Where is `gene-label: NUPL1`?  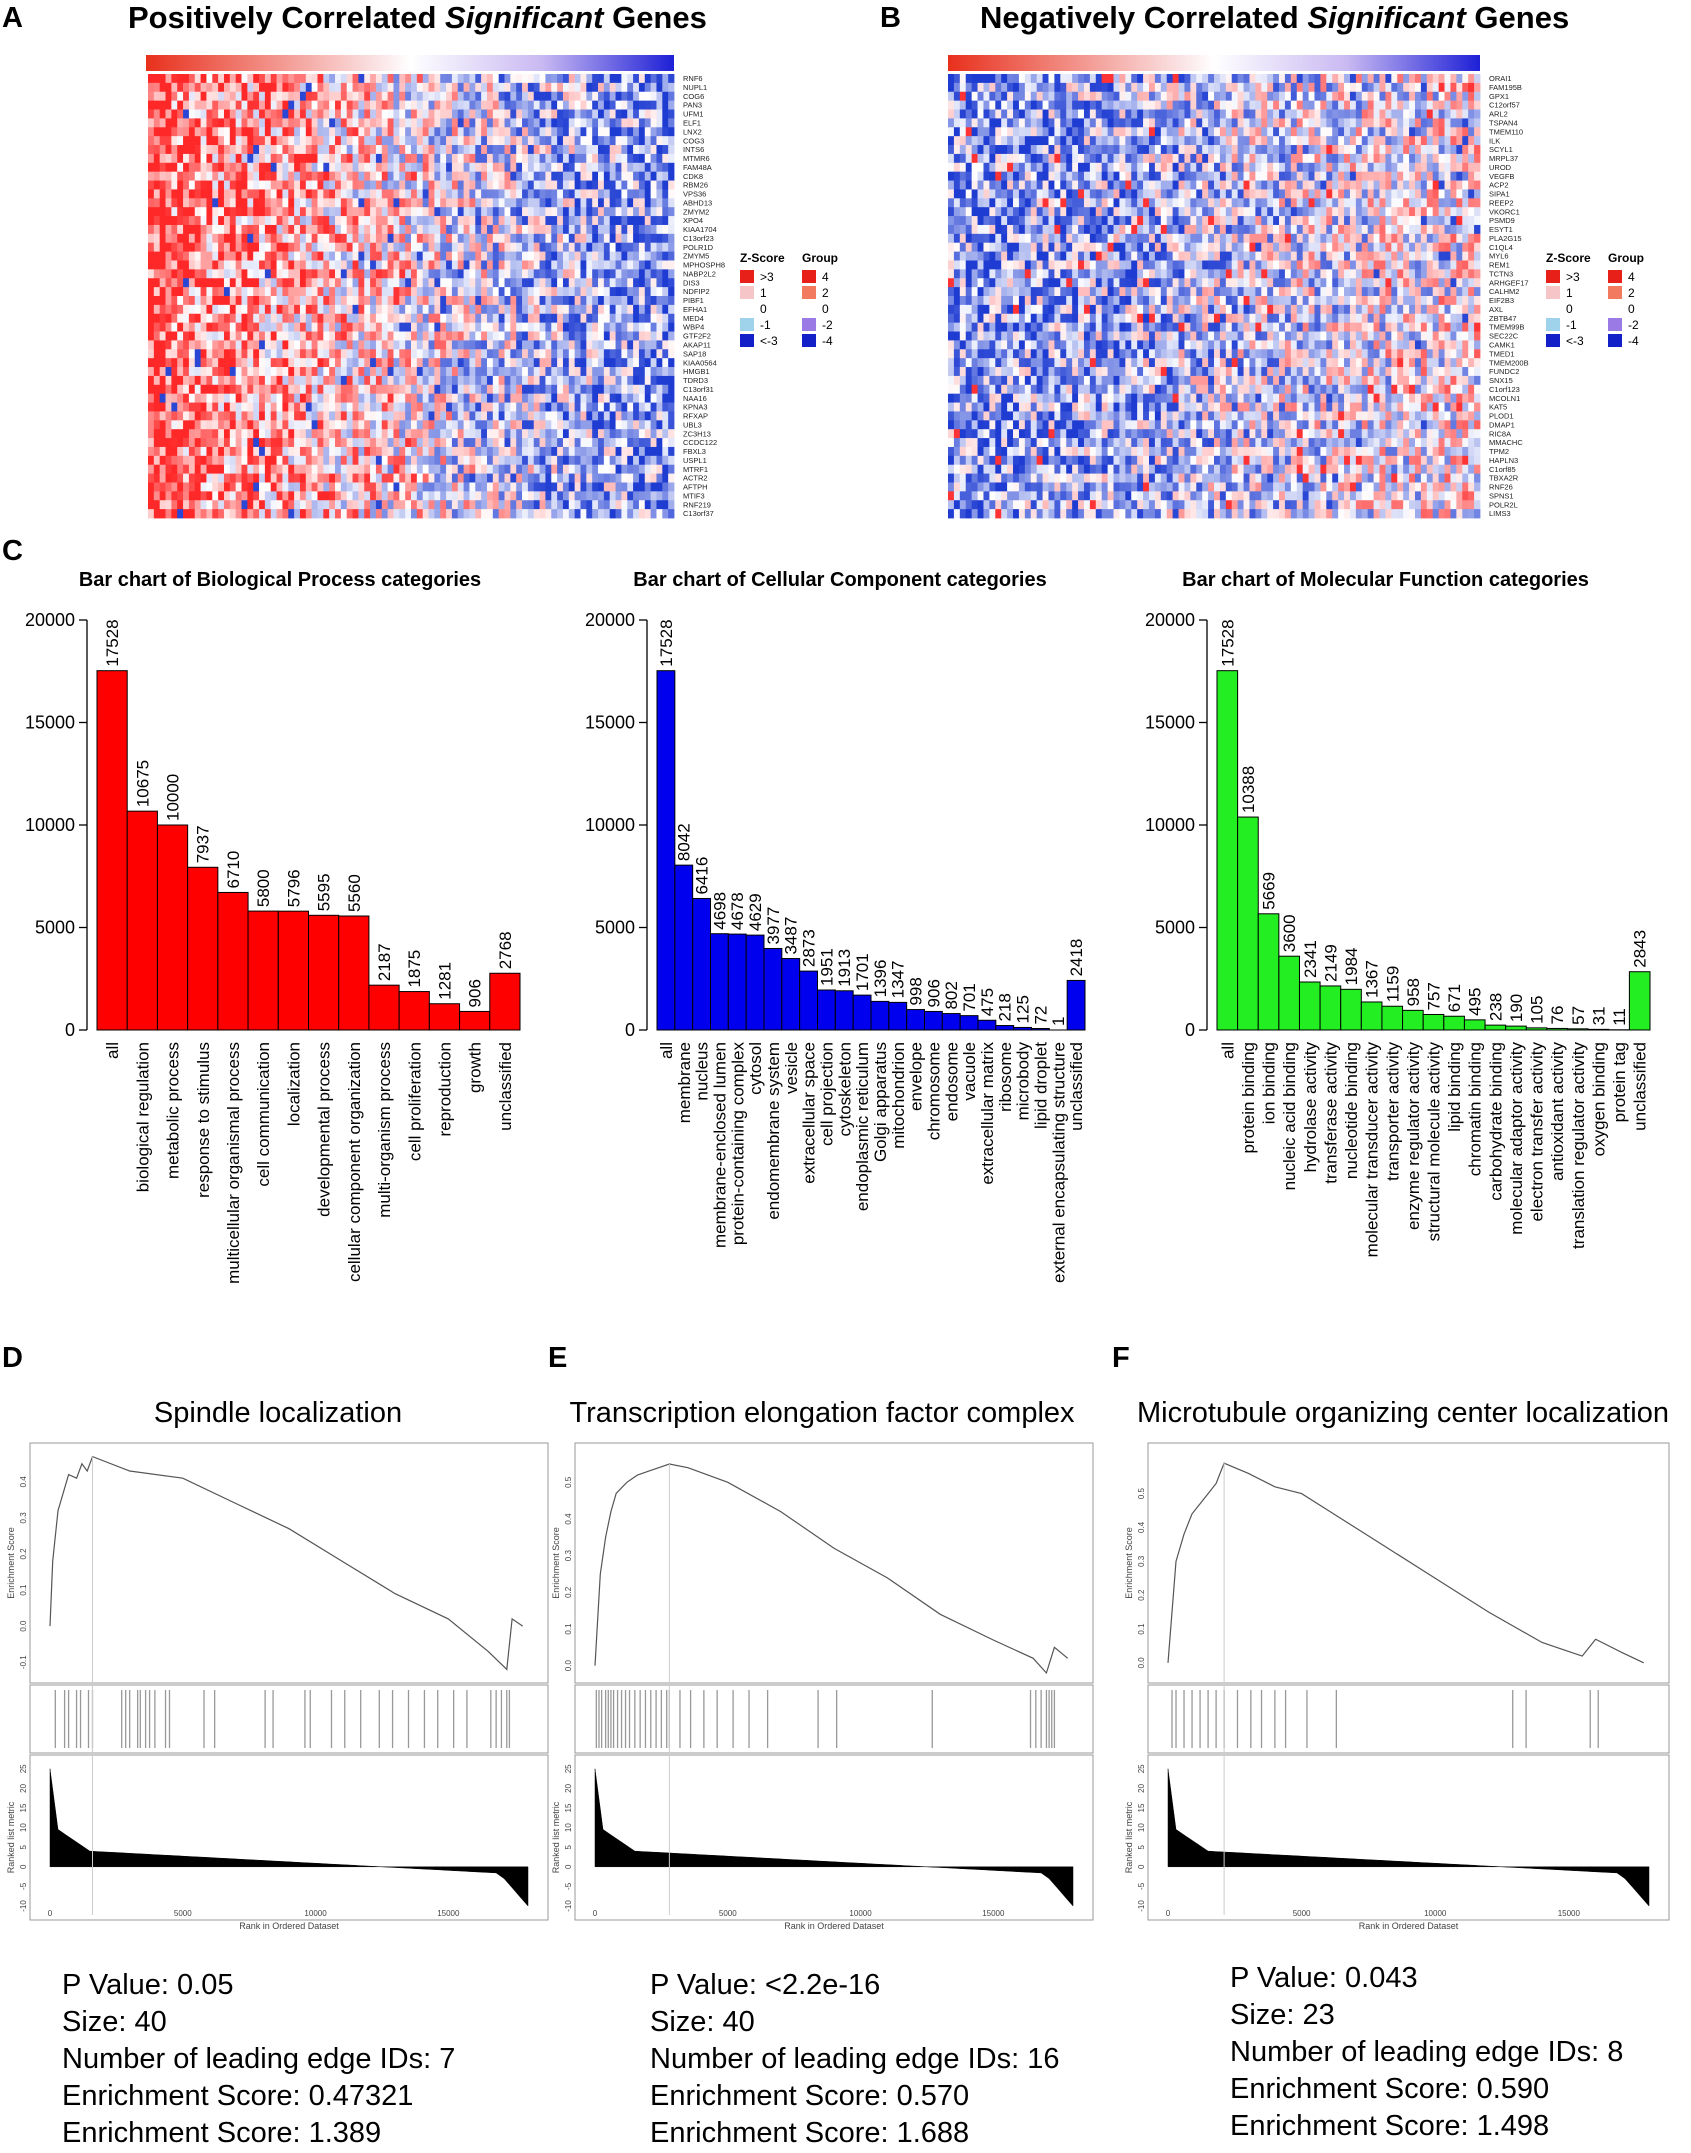
gene-label: NUPL1 is located at coordinates (695, 87).